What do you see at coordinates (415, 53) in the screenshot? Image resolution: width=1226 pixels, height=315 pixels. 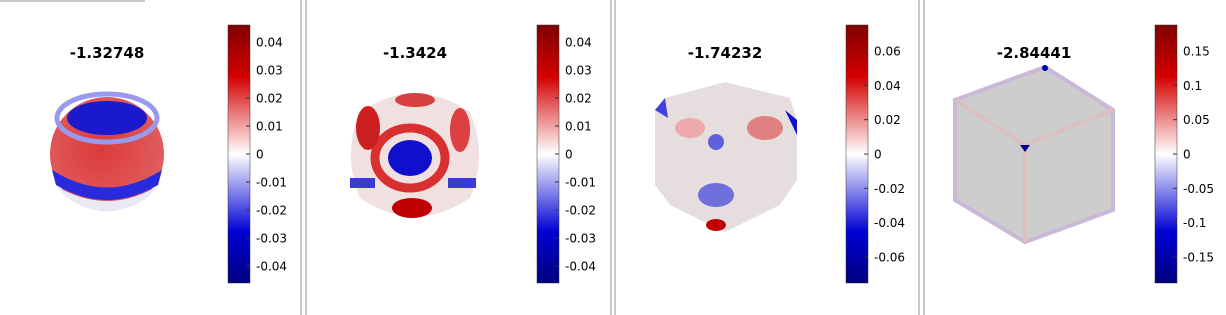 I see `panel-title: -1.3424` at bounding box center [415, 53].